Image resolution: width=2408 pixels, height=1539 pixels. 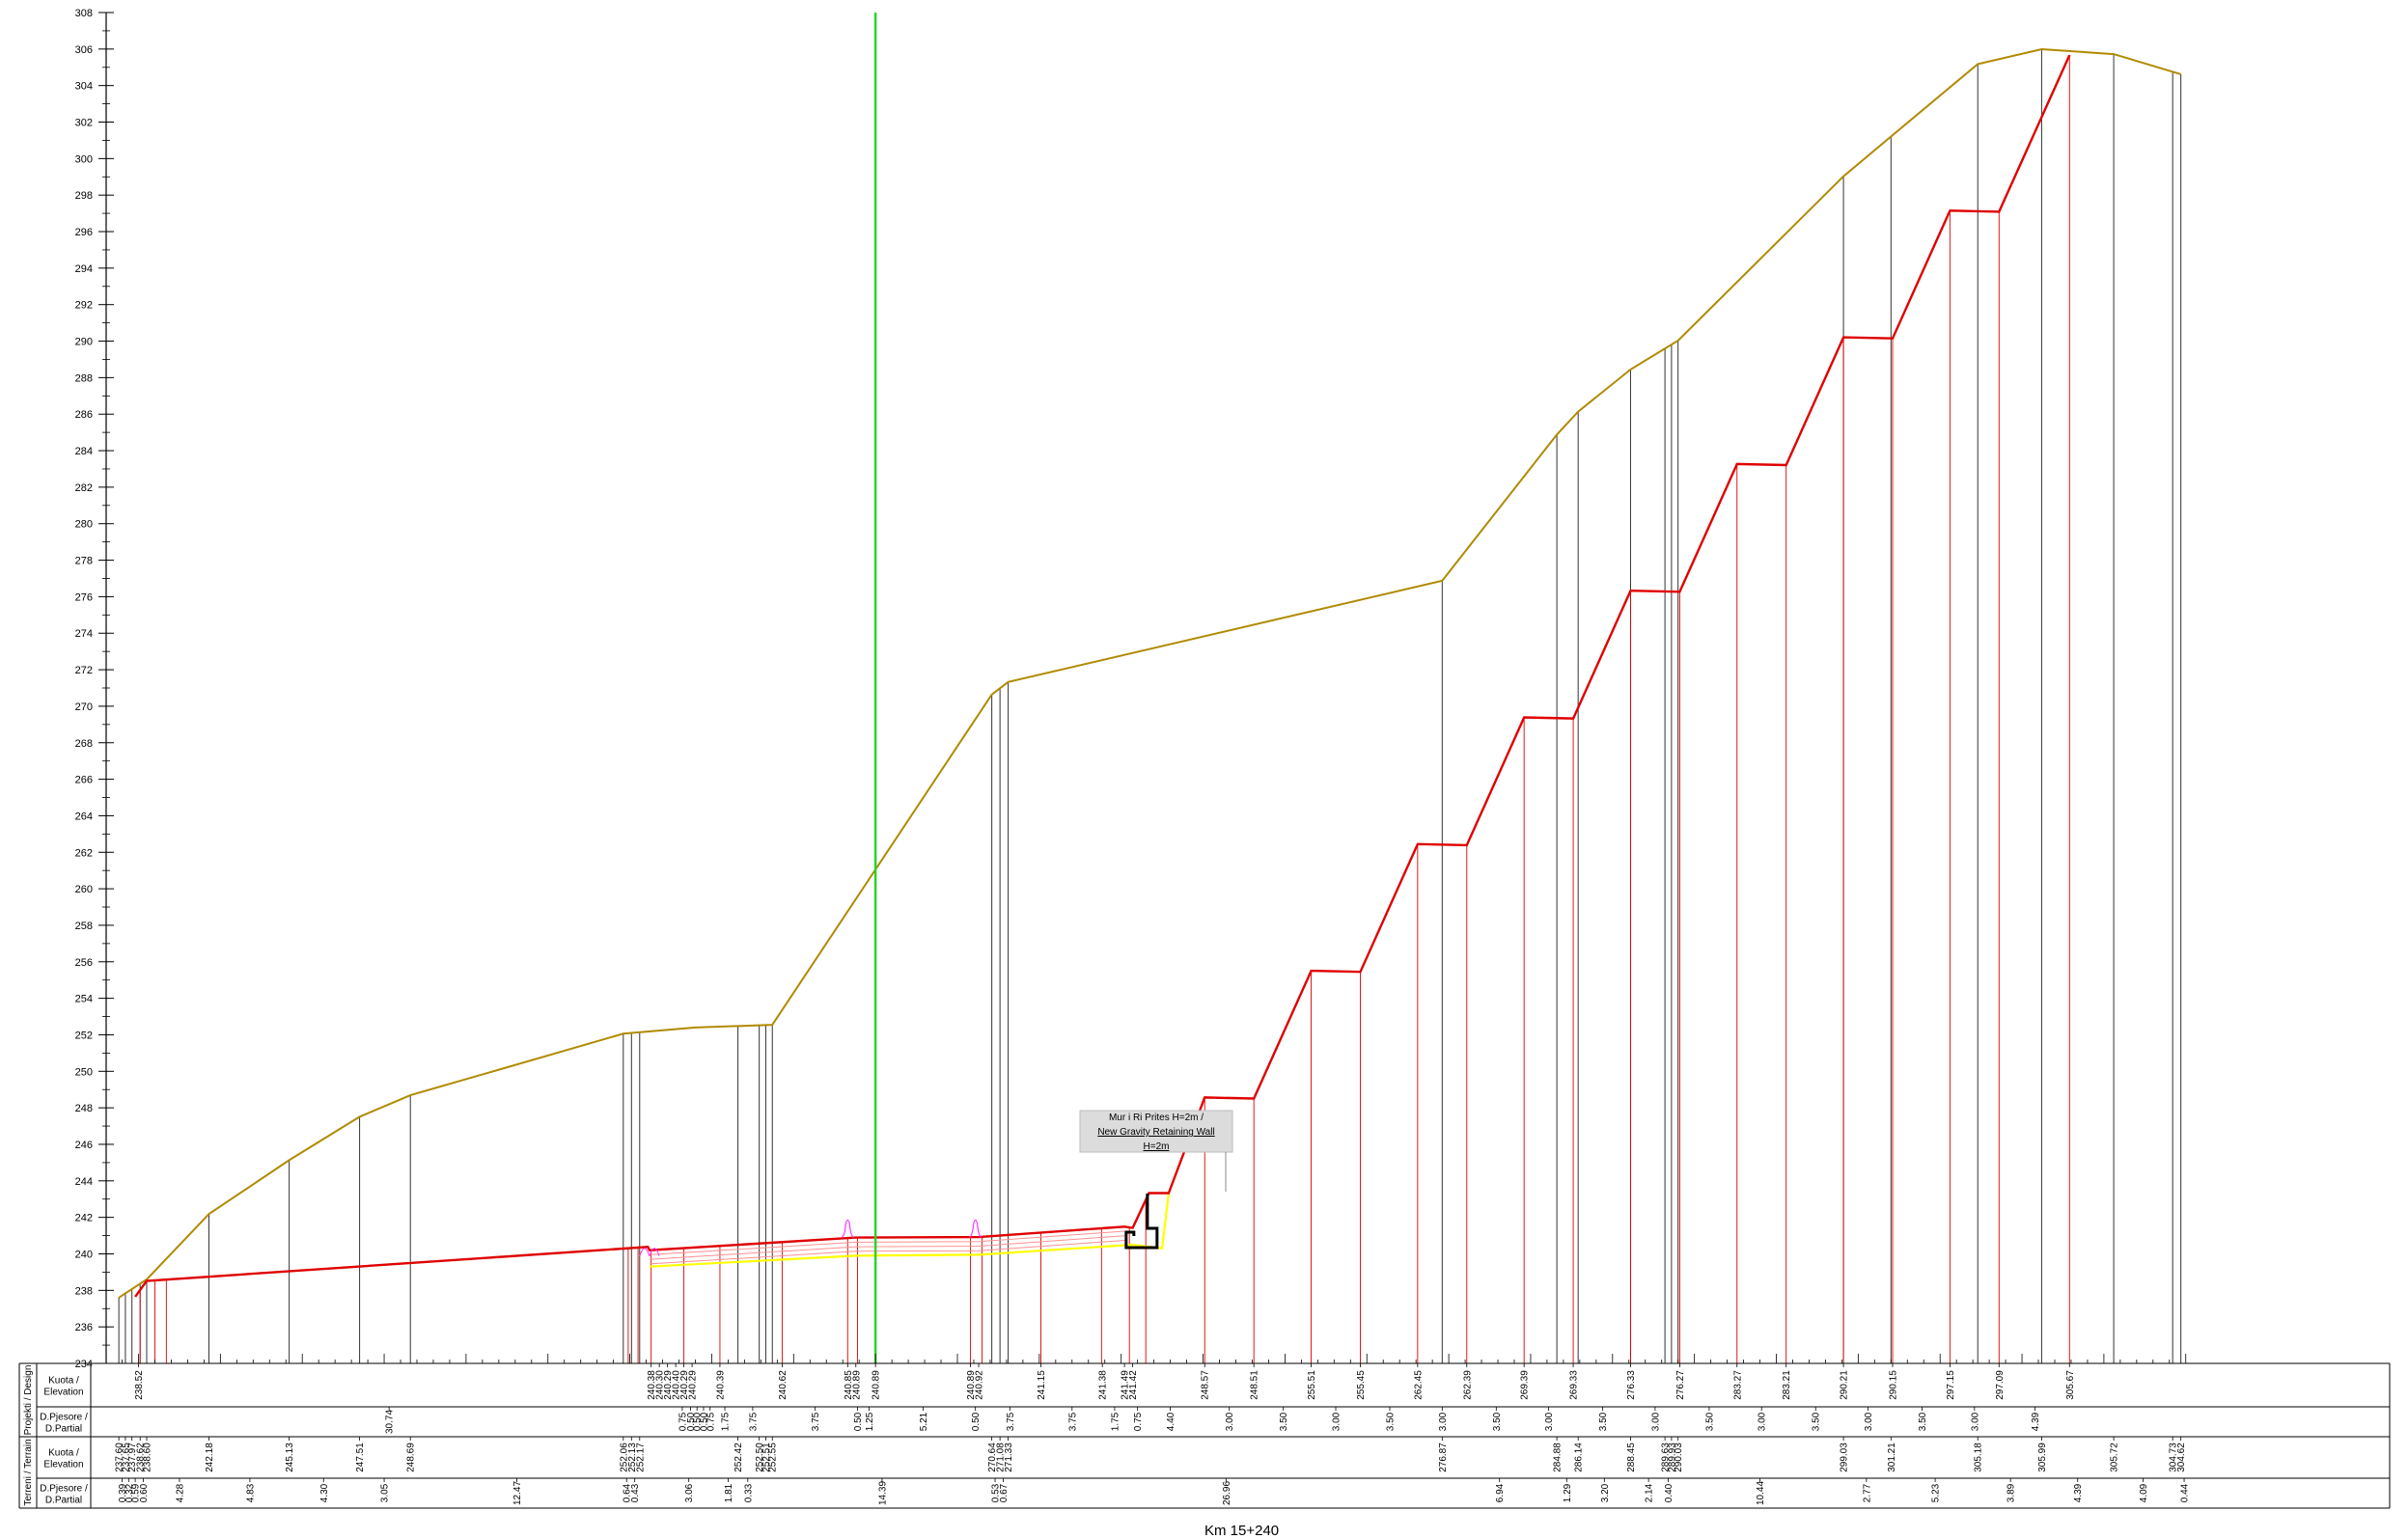 What do you see at coordinates (324, 1492) in the screenshot?
I see `terrain-partial-value: 4.30` at bounding box center [324, 1492].